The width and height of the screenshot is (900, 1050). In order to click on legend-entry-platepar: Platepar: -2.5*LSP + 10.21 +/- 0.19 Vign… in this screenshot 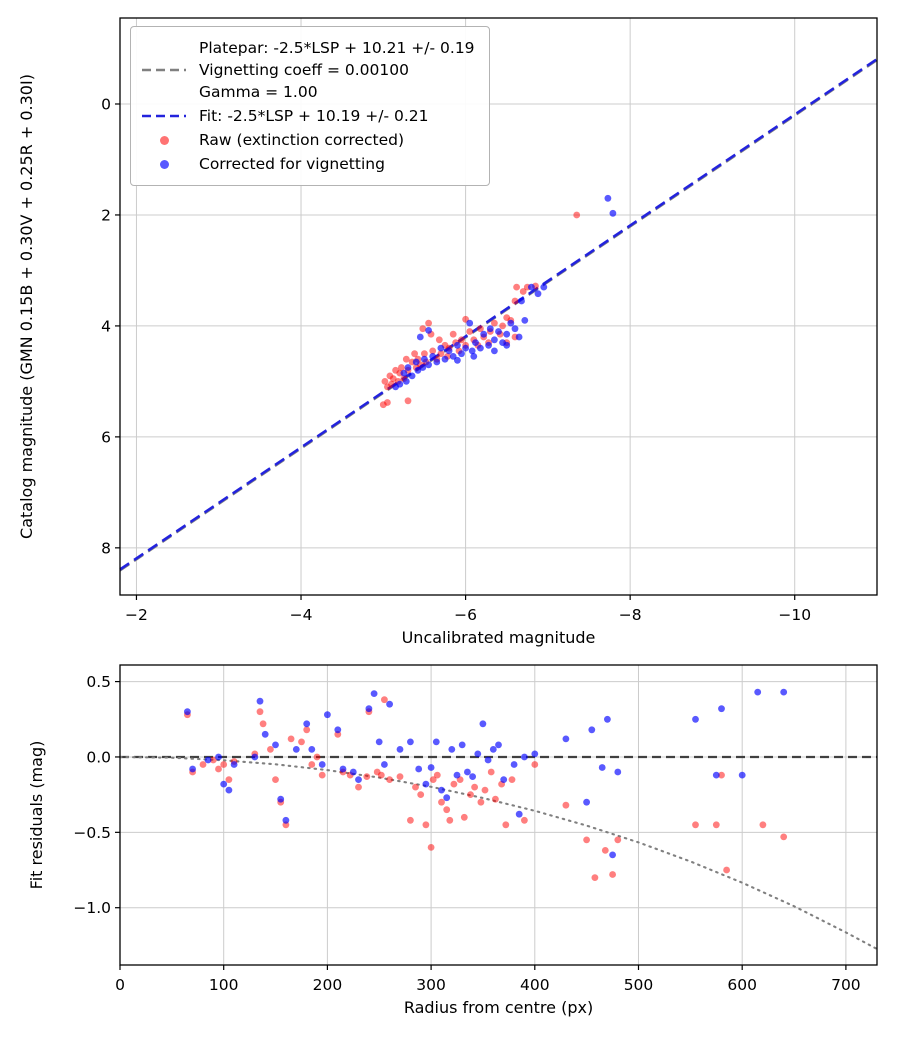, I will do `click(308, 70)`.